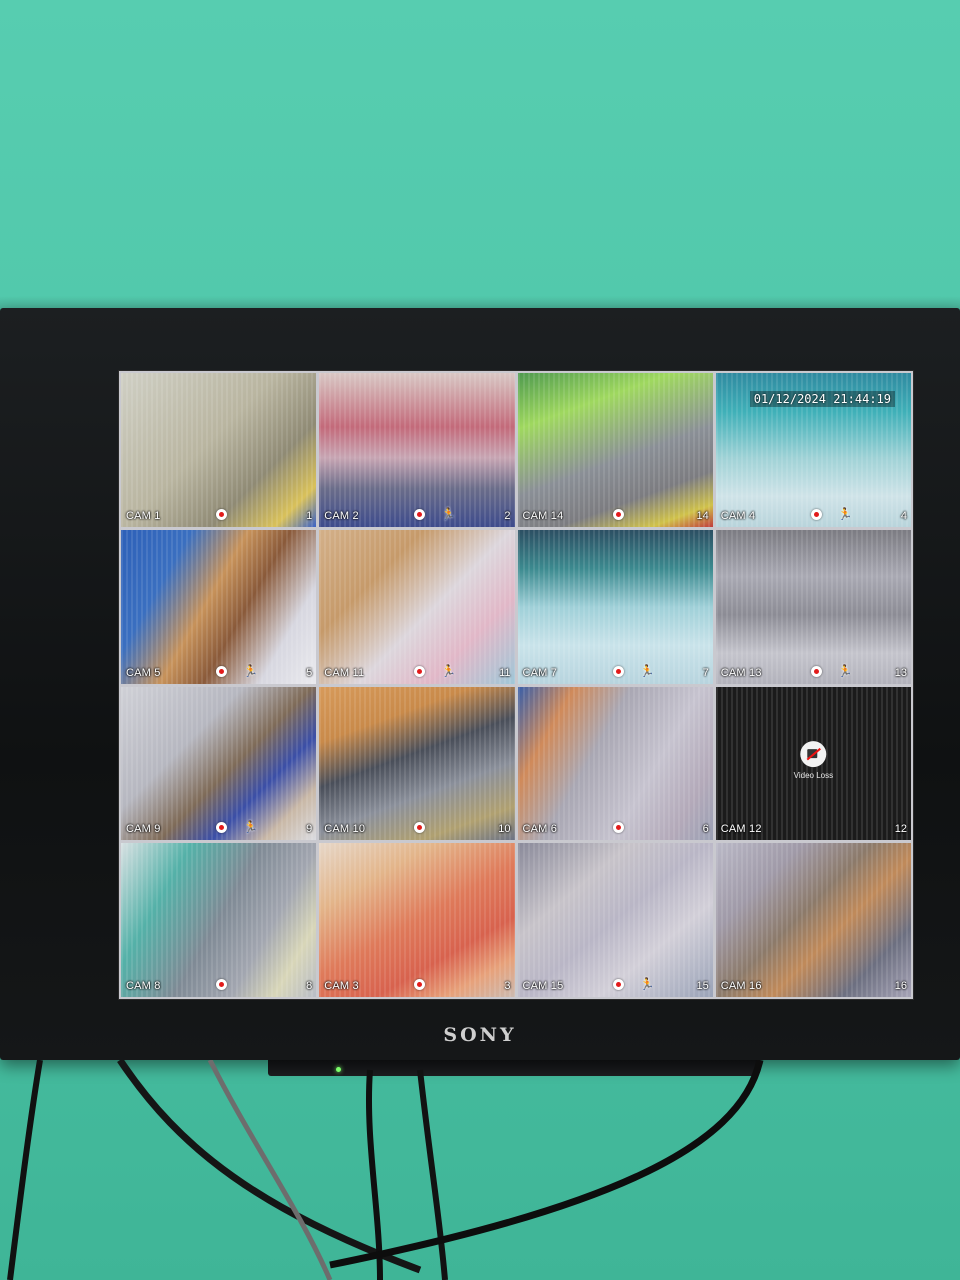 The image size is (960, 1280). Describe the element at coordinates (417, 450) in the screenshot. I see `camera-tile-cam2: CAM 2 🏃 2` at that location.